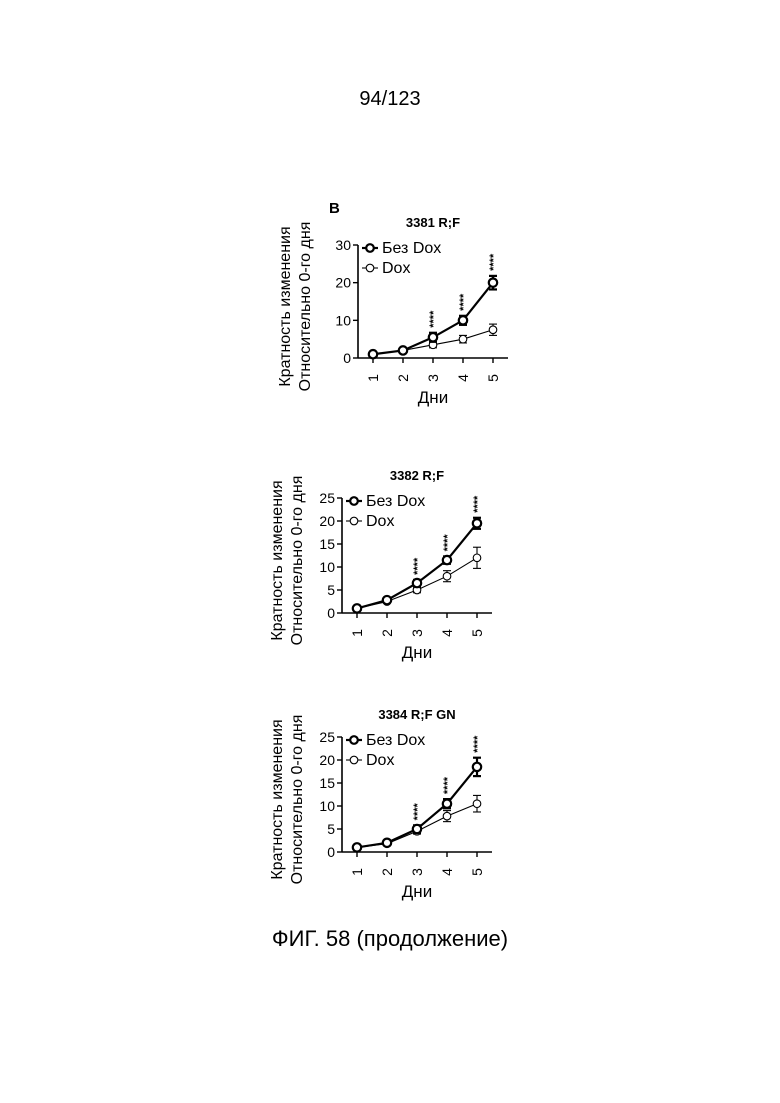 The image size is (780, 1103). What do you see at coordinates (433, 222) in the screenshot?
I see `chart-title: 3381 R;F` at bounding box center [433, 222].